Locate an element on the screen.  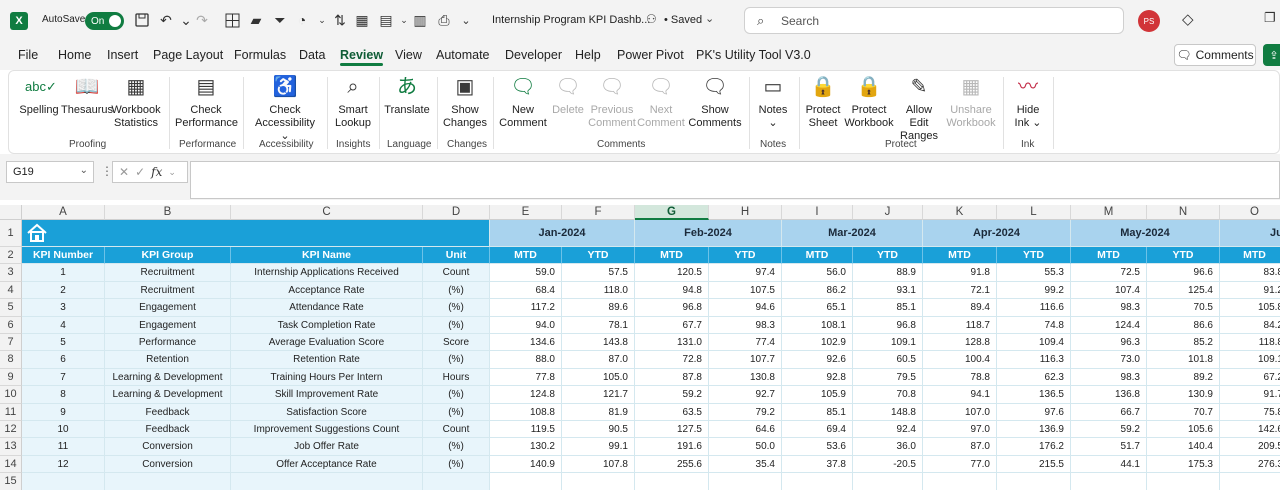
table-cell: 10 is located at coordinates (63, 430).